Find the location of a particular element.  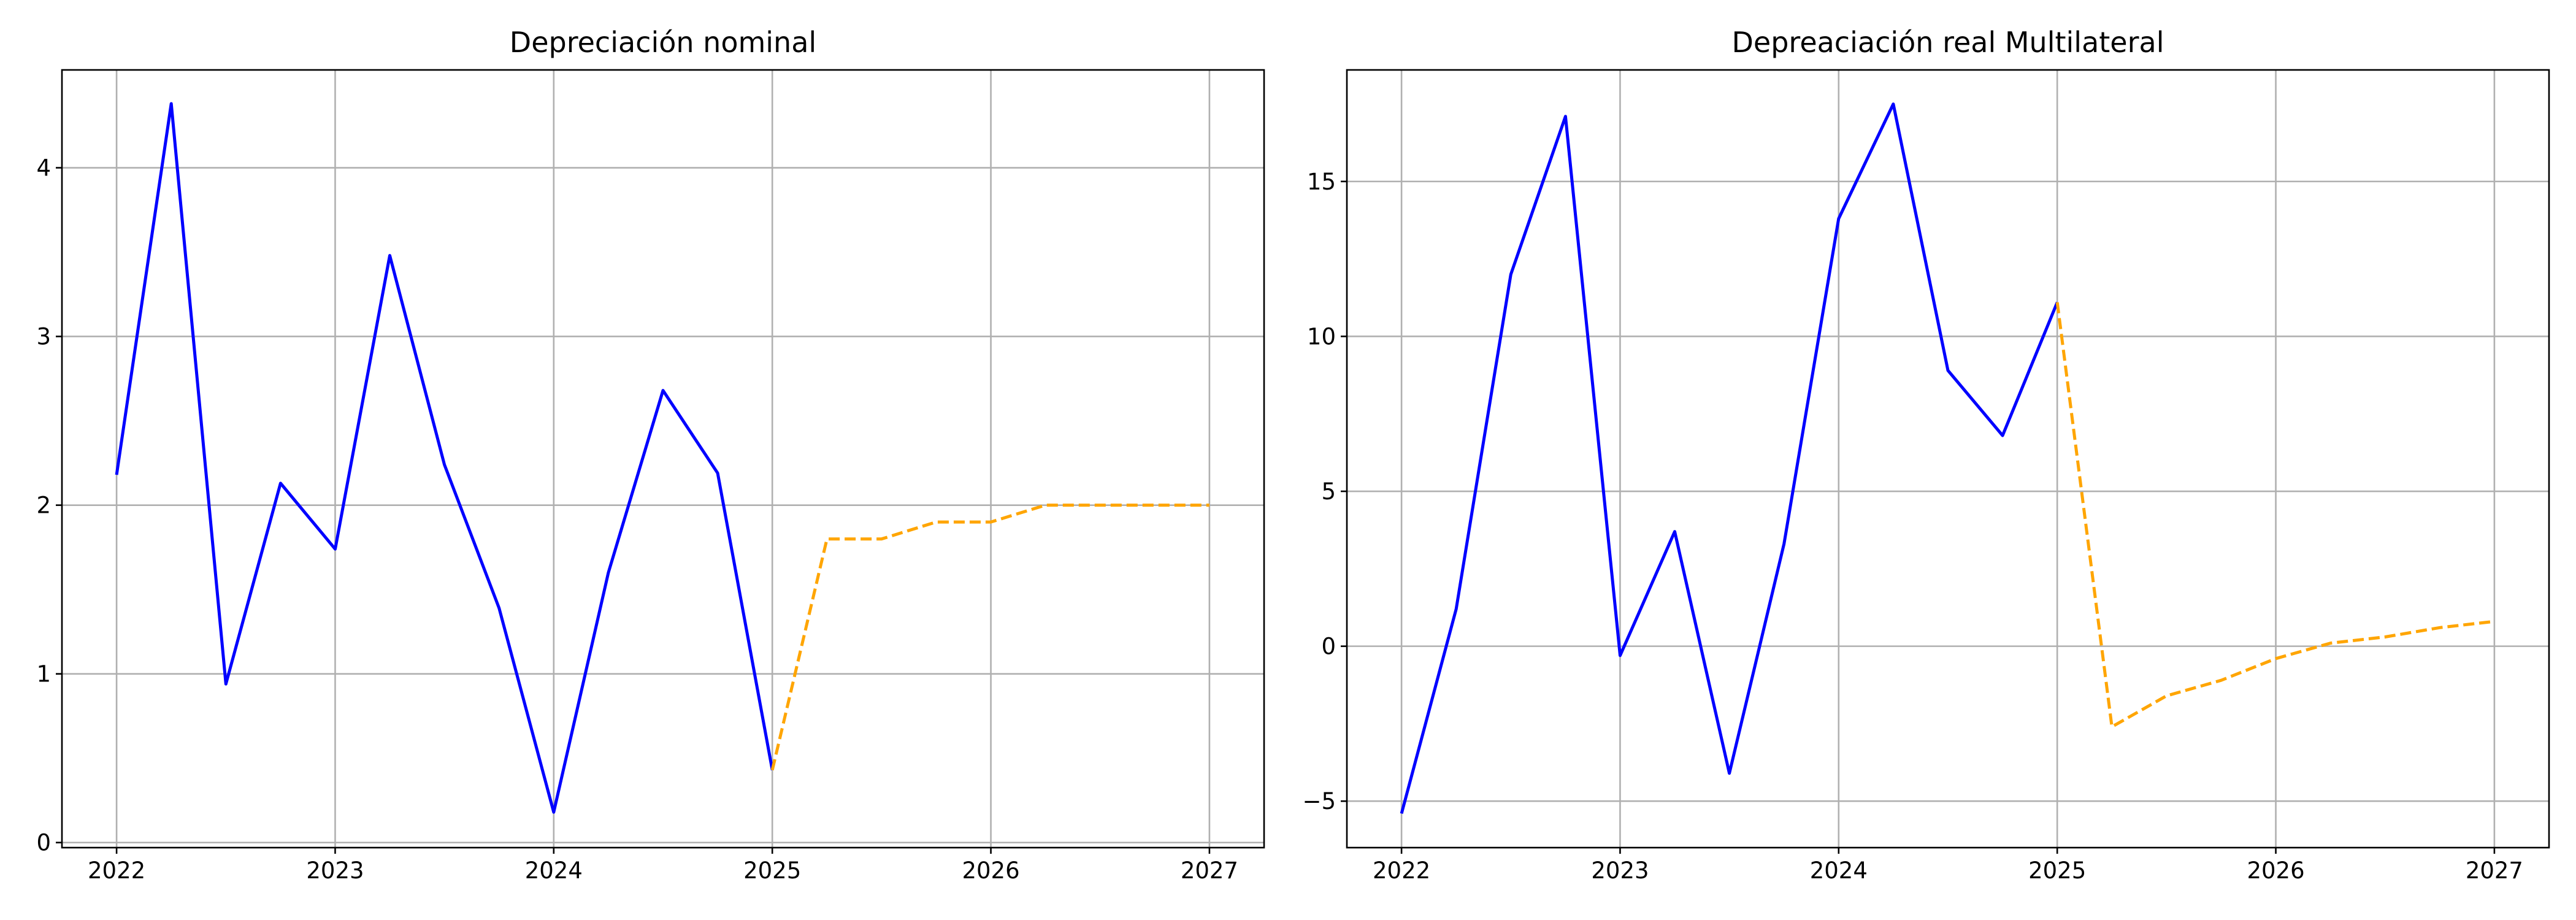

y-tick-label: 2 is located at coordinates (43, 506).